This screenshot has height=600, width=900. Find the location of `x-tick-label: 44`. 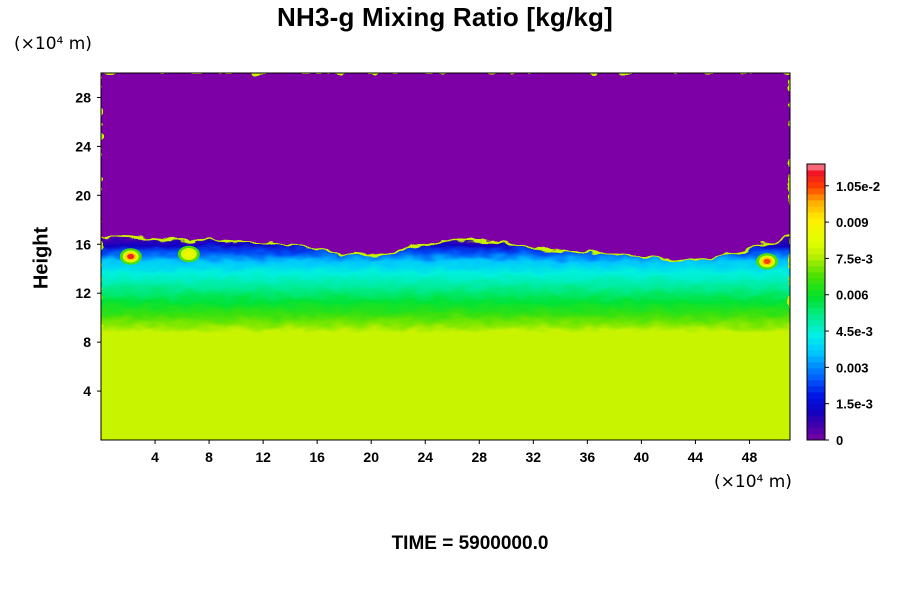

x-tick-label: 44 is located at coordinates (696, 457).